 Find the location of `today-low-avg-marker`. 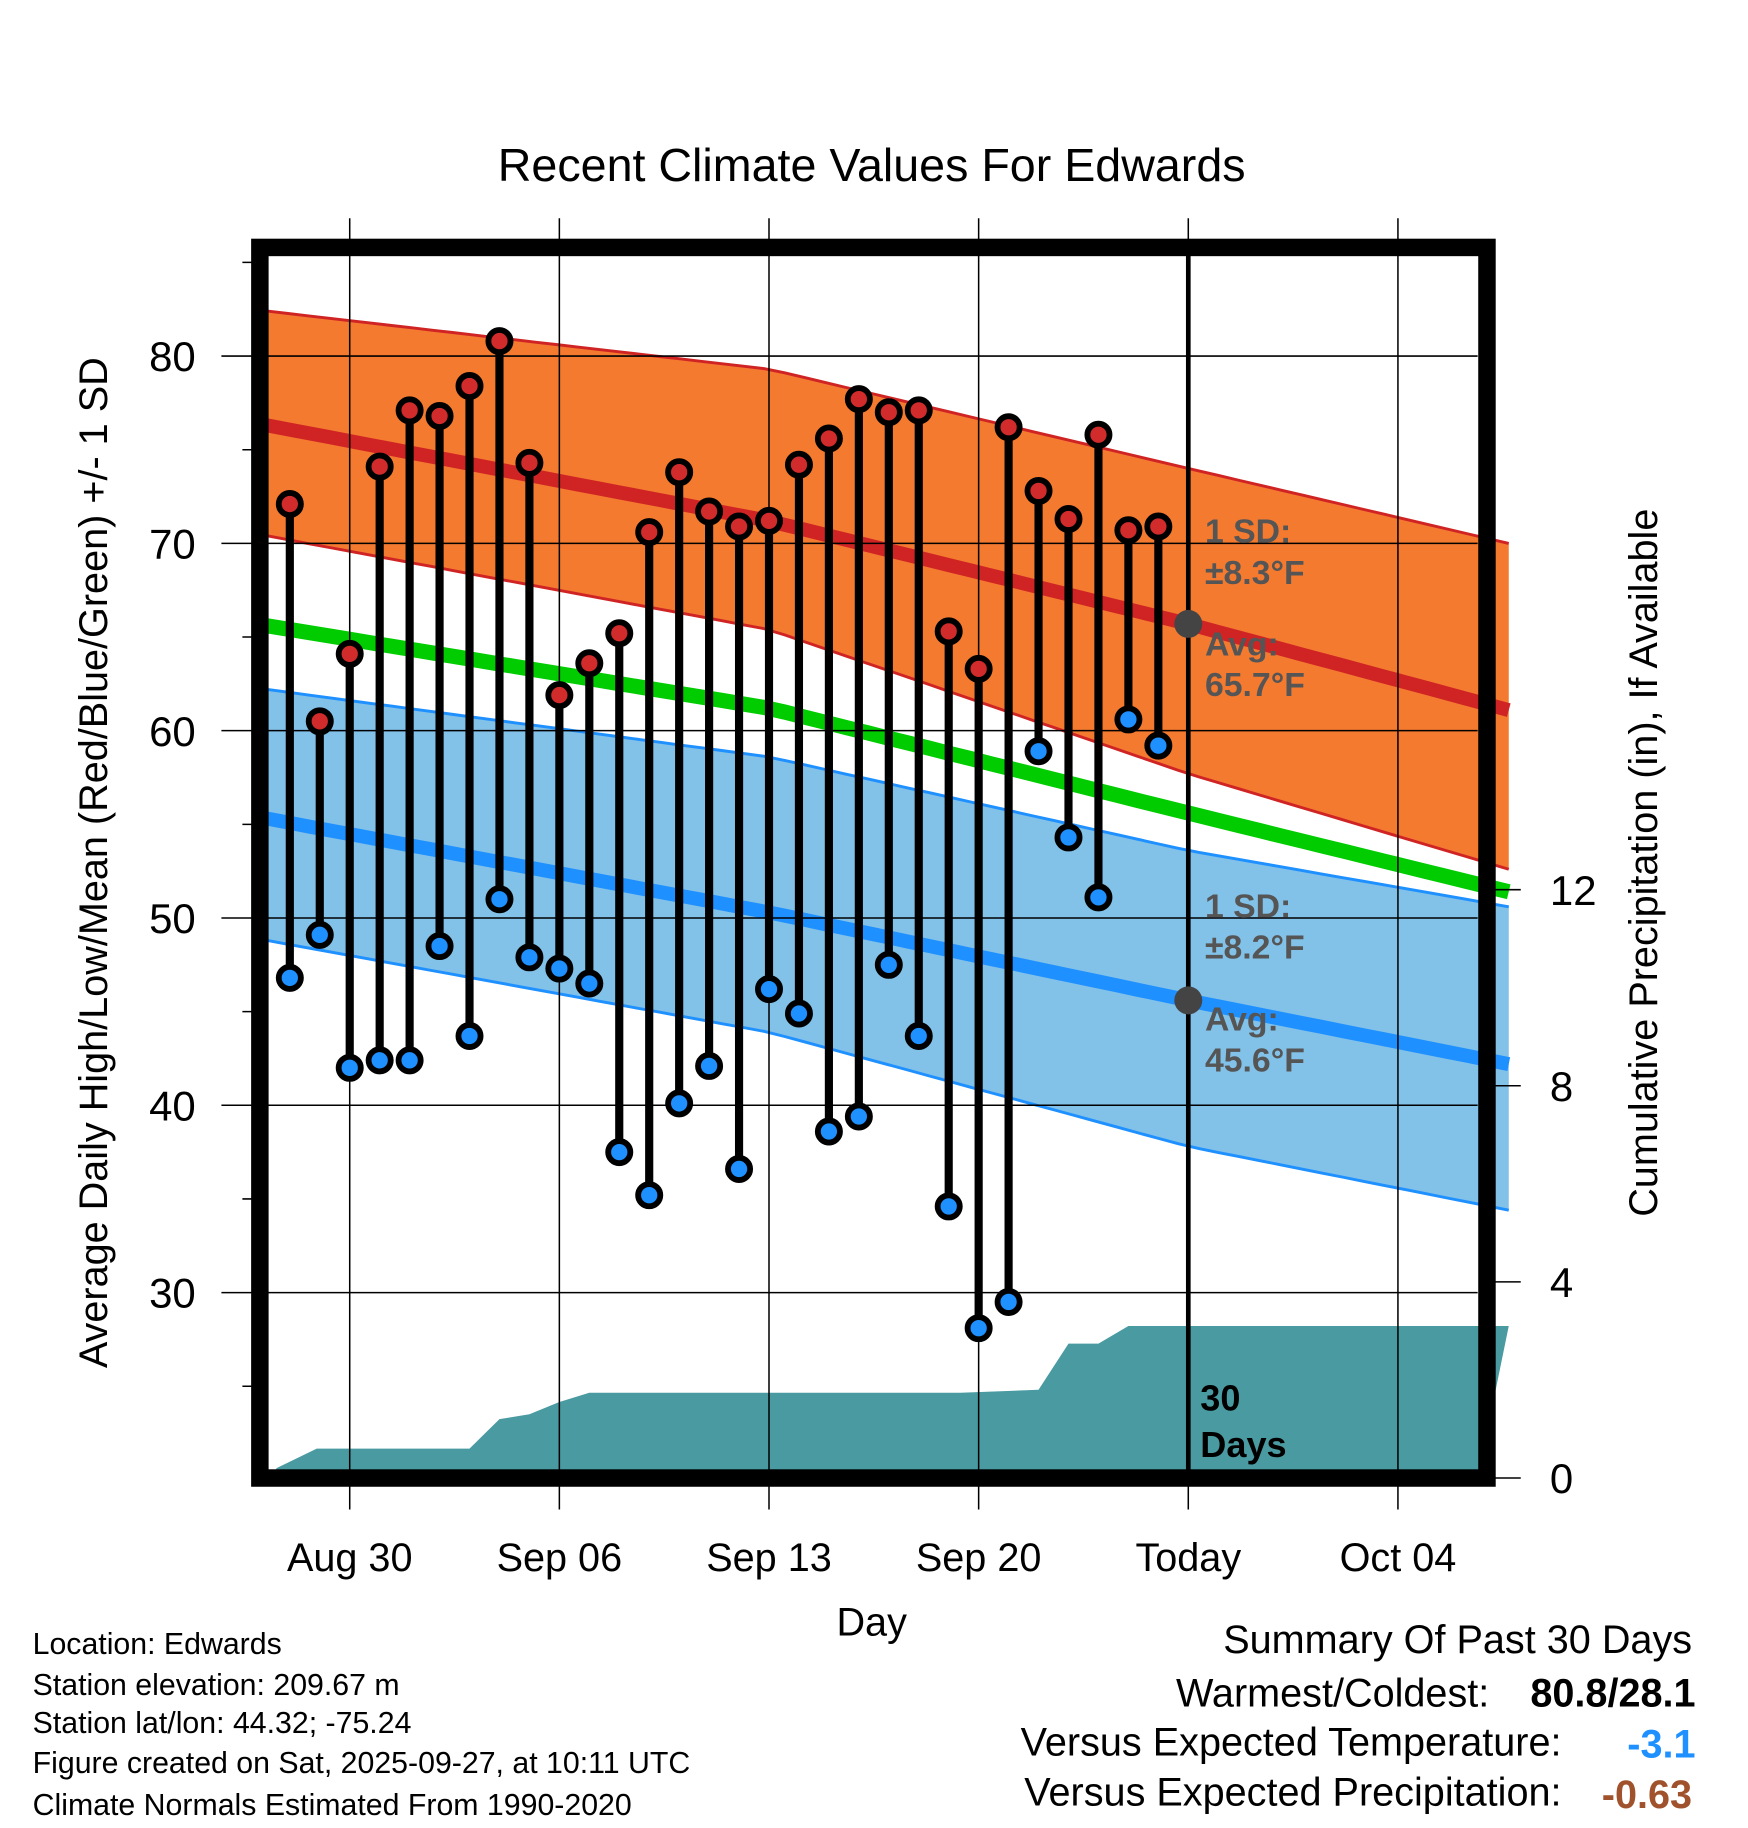

today-low-avg-marker is located at coordinates (1188, 1000).